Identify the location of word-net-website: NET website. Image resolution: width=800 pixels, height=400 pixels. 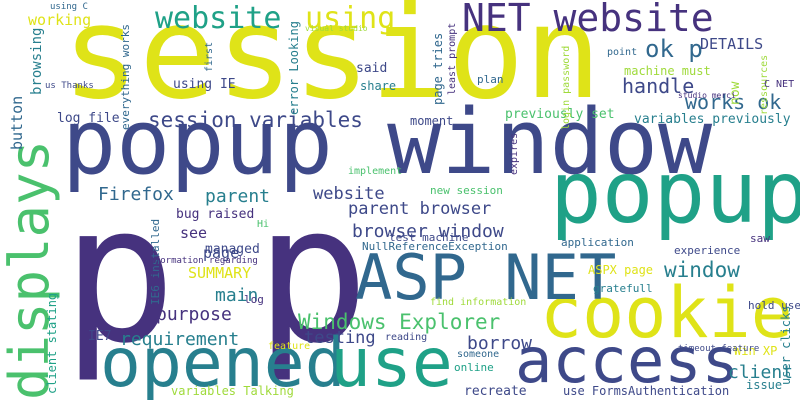
(588, 20).